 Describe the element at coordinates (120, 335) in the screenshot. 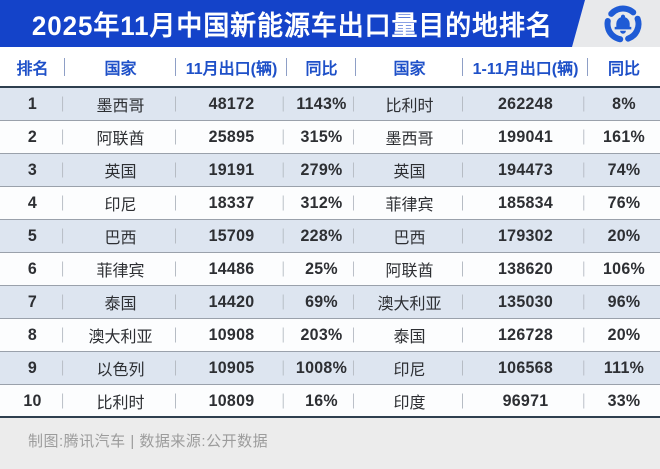

I see `cell-country-nov: 澳大利亚` at that location.